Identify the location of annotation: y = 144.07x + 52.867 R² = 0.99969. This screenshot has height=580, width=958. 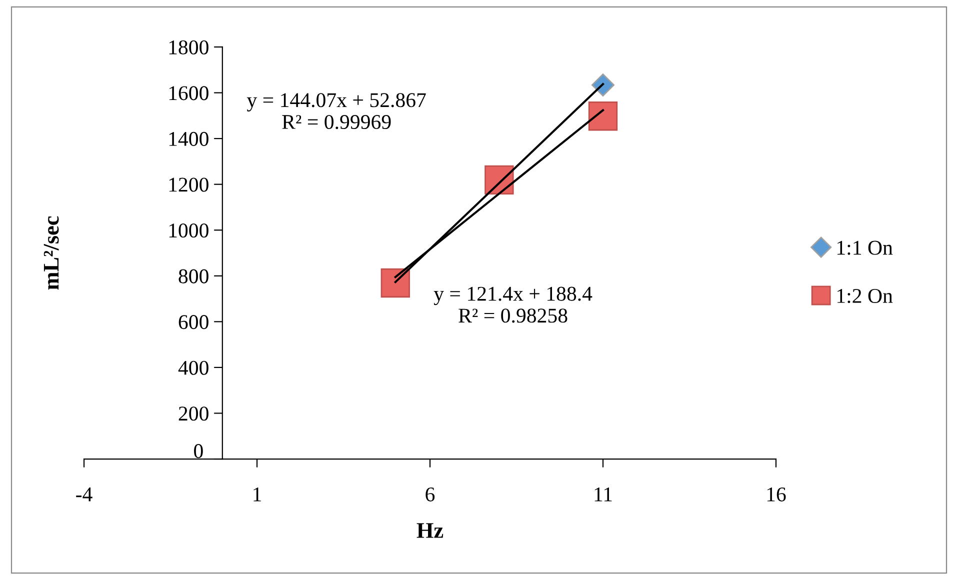
(336, 111).